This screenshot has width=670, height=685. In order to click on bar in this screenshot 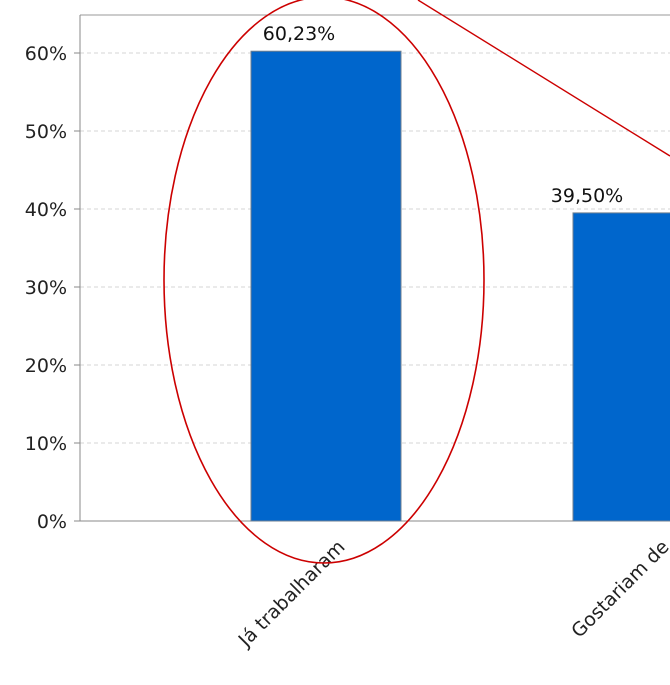, I will do `click(621, 367)`.